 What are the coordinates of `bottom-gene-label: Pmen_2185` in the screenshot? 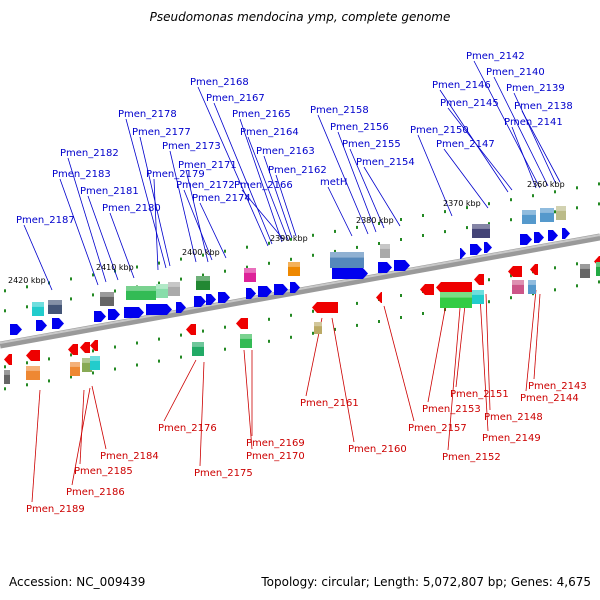 It's located at (103, 471).